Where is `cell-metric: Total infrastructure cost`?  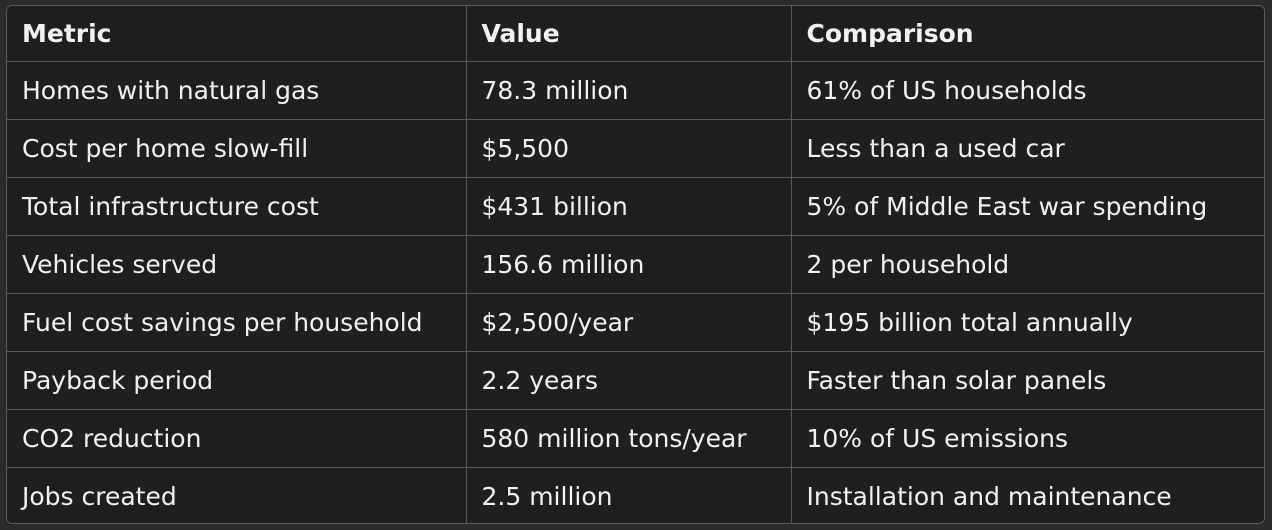
cell-metric: Total infrastructure cost is located at coordinates (237, 206).